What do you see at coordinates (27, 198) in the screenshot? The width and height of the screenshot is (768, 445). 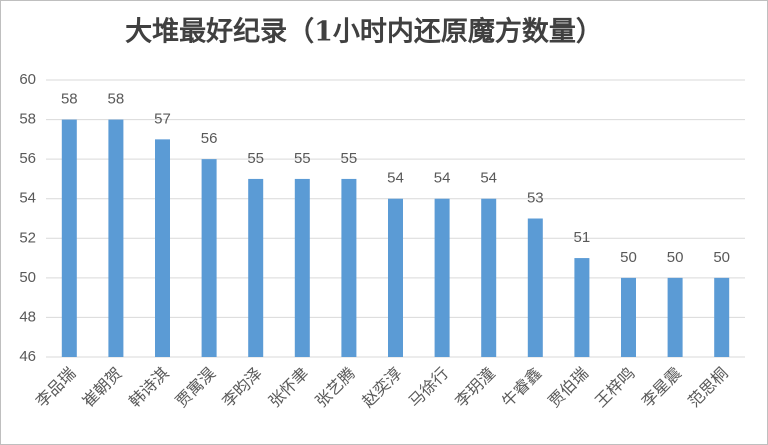 I see `y-tick-label: 54` at bounding box center [27, 198].